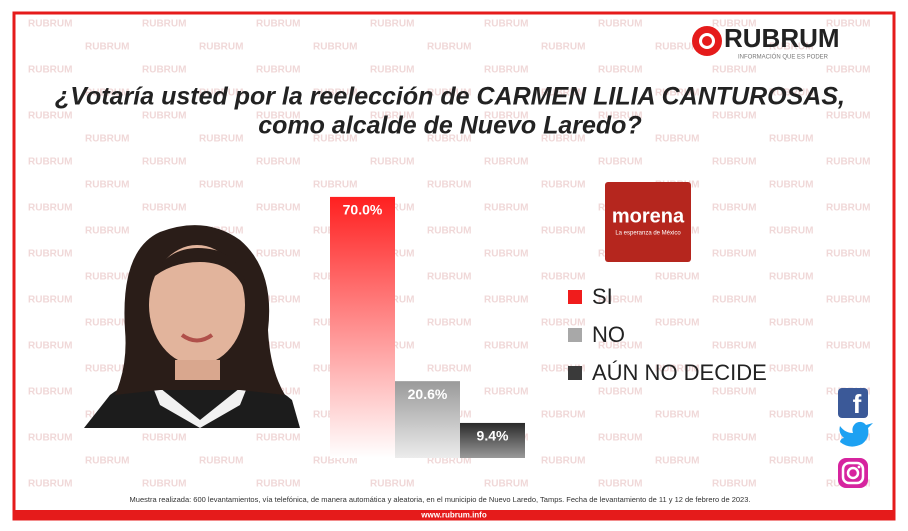 The height and width of the screenshot is (531, 908). What do you see at coordinates (853, 473) in the screenshot?
I see `instagram-icon` at bounding box center [853, 473].